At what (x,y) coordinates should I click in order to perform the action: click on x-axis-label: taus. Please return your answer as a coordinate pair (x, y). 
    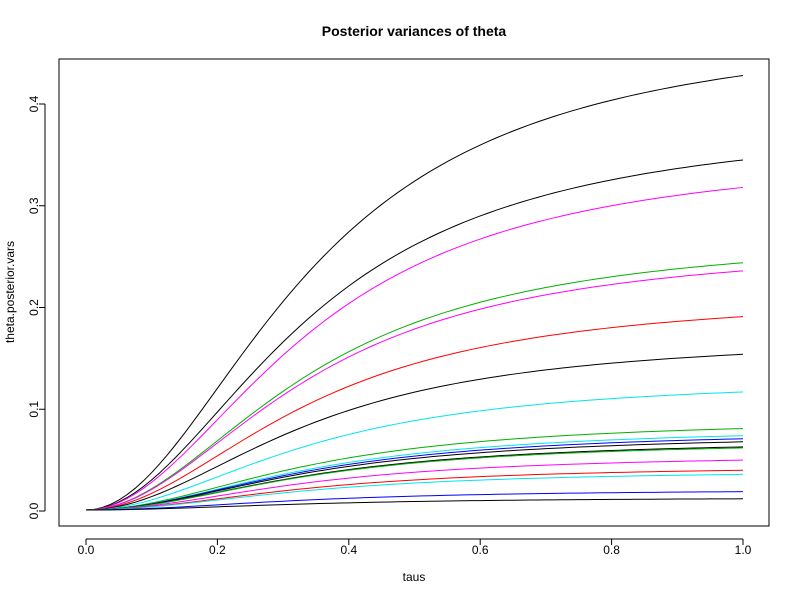
    Looking at the image, I should click on (414, 577).